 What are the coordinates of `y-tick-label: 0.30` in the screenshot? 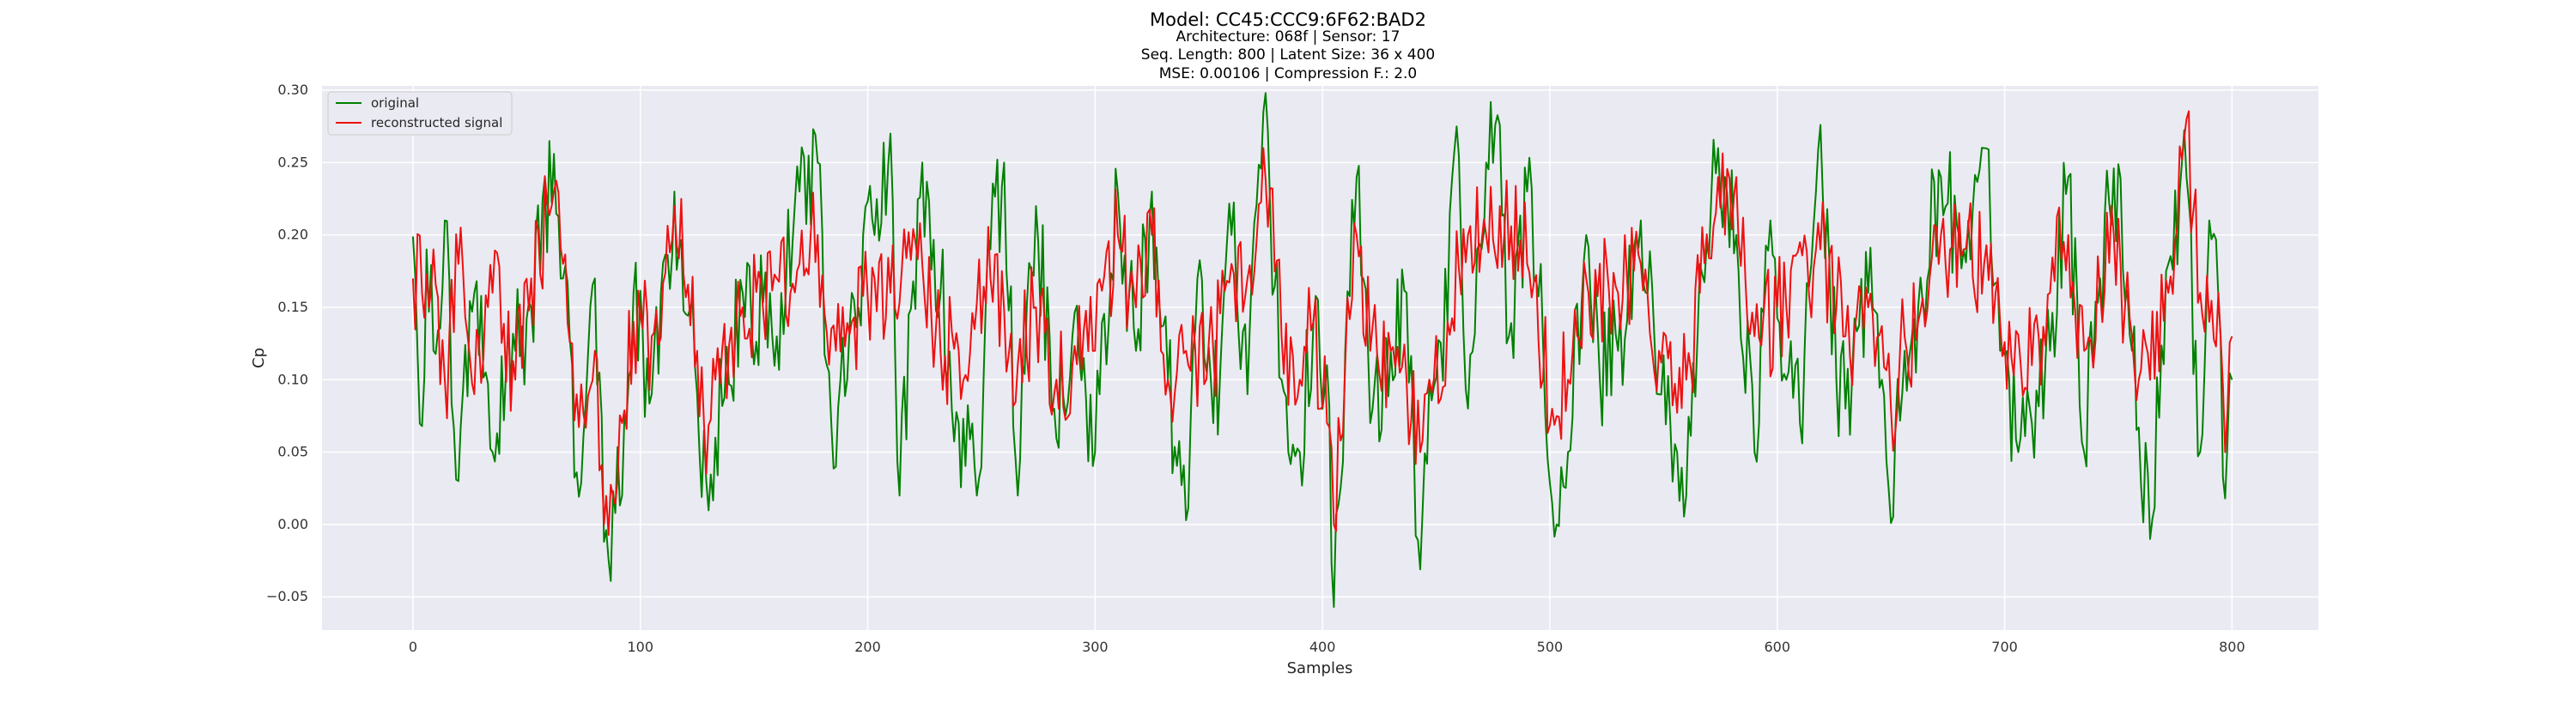 It's located at (292, 90).